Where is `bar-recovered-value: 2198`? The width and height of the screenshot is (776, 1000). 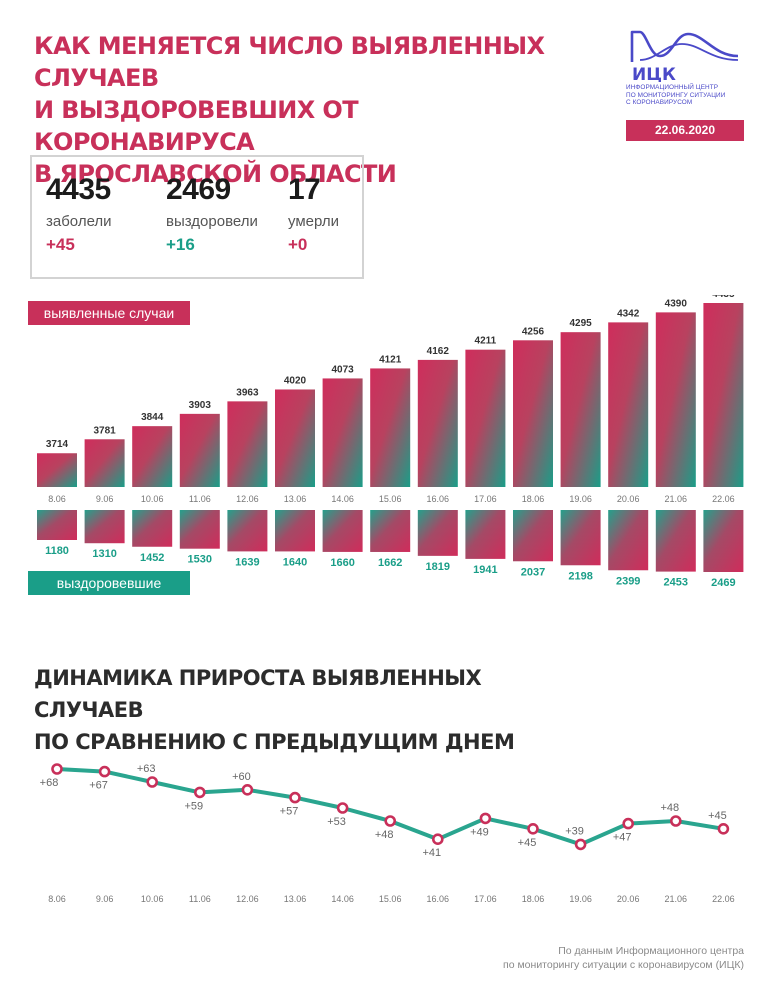 bar-recovered-value: 2198 is located at coordinates (580, 576).